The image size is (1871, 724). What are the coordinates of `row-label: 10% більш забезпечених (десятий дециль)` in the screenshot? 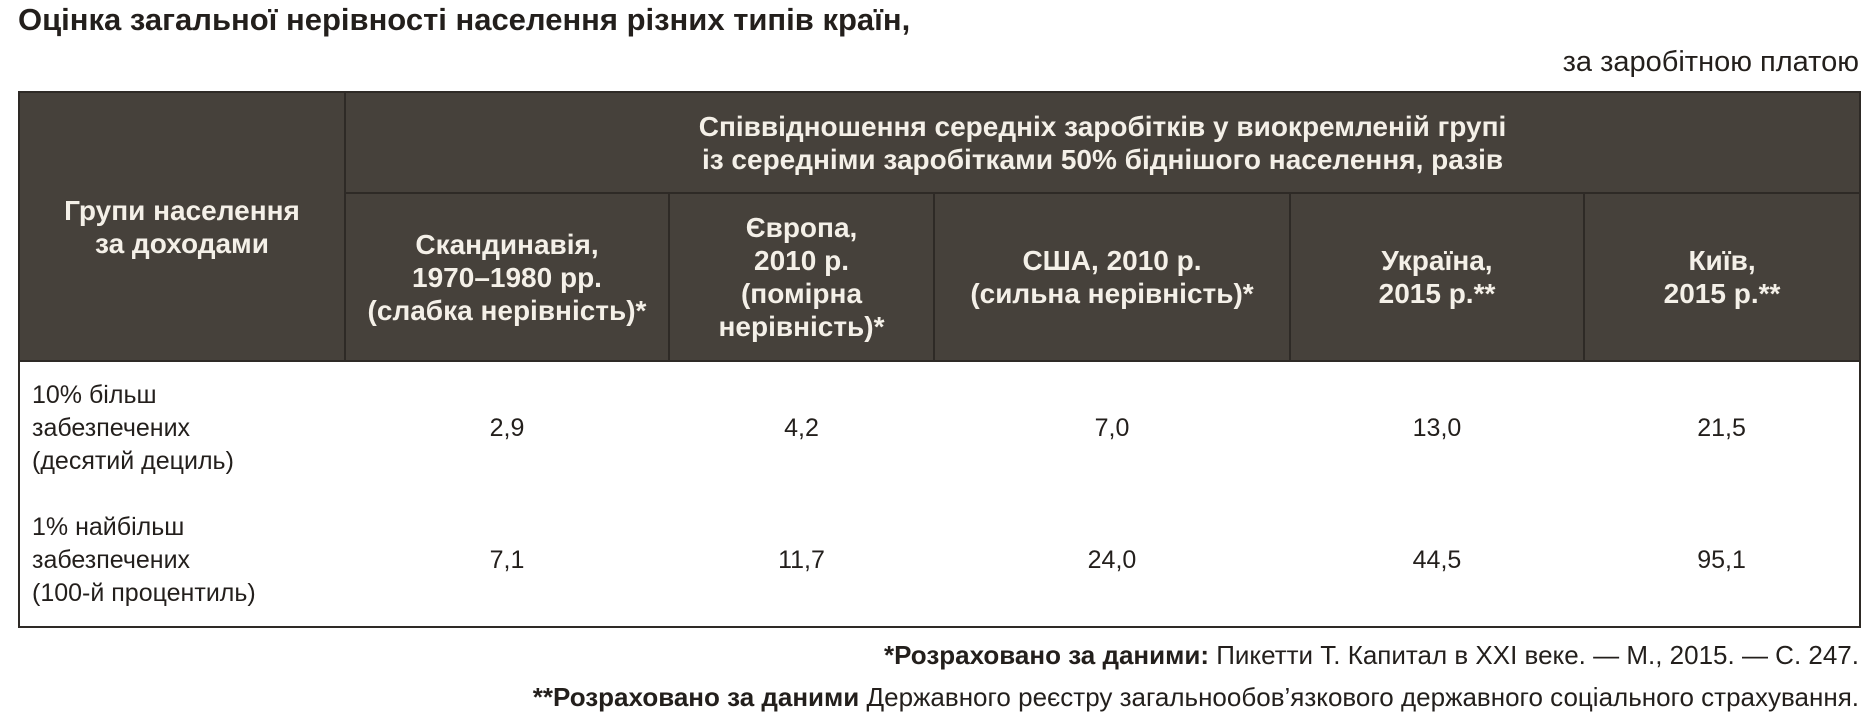 It's located at (182, 427).